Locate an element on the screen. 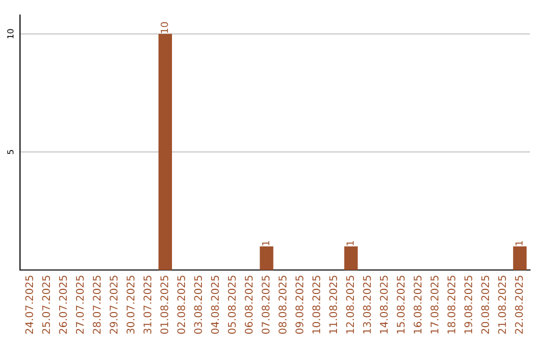 The height and width of the screenshot is (340, 540). x-tick-label: 25.07.2025 is located at coordinates (46, 305).